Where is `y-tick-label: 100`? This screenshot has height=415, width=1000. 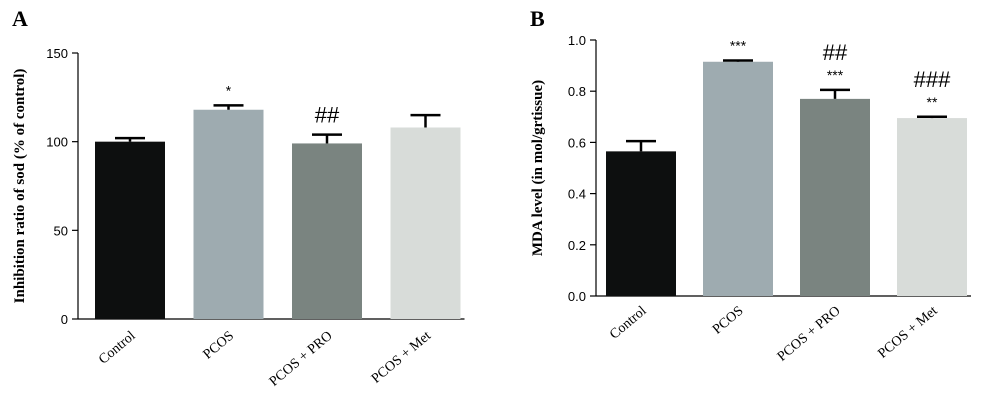
y-tick-label: 100 is located at coordinates (57, 142).